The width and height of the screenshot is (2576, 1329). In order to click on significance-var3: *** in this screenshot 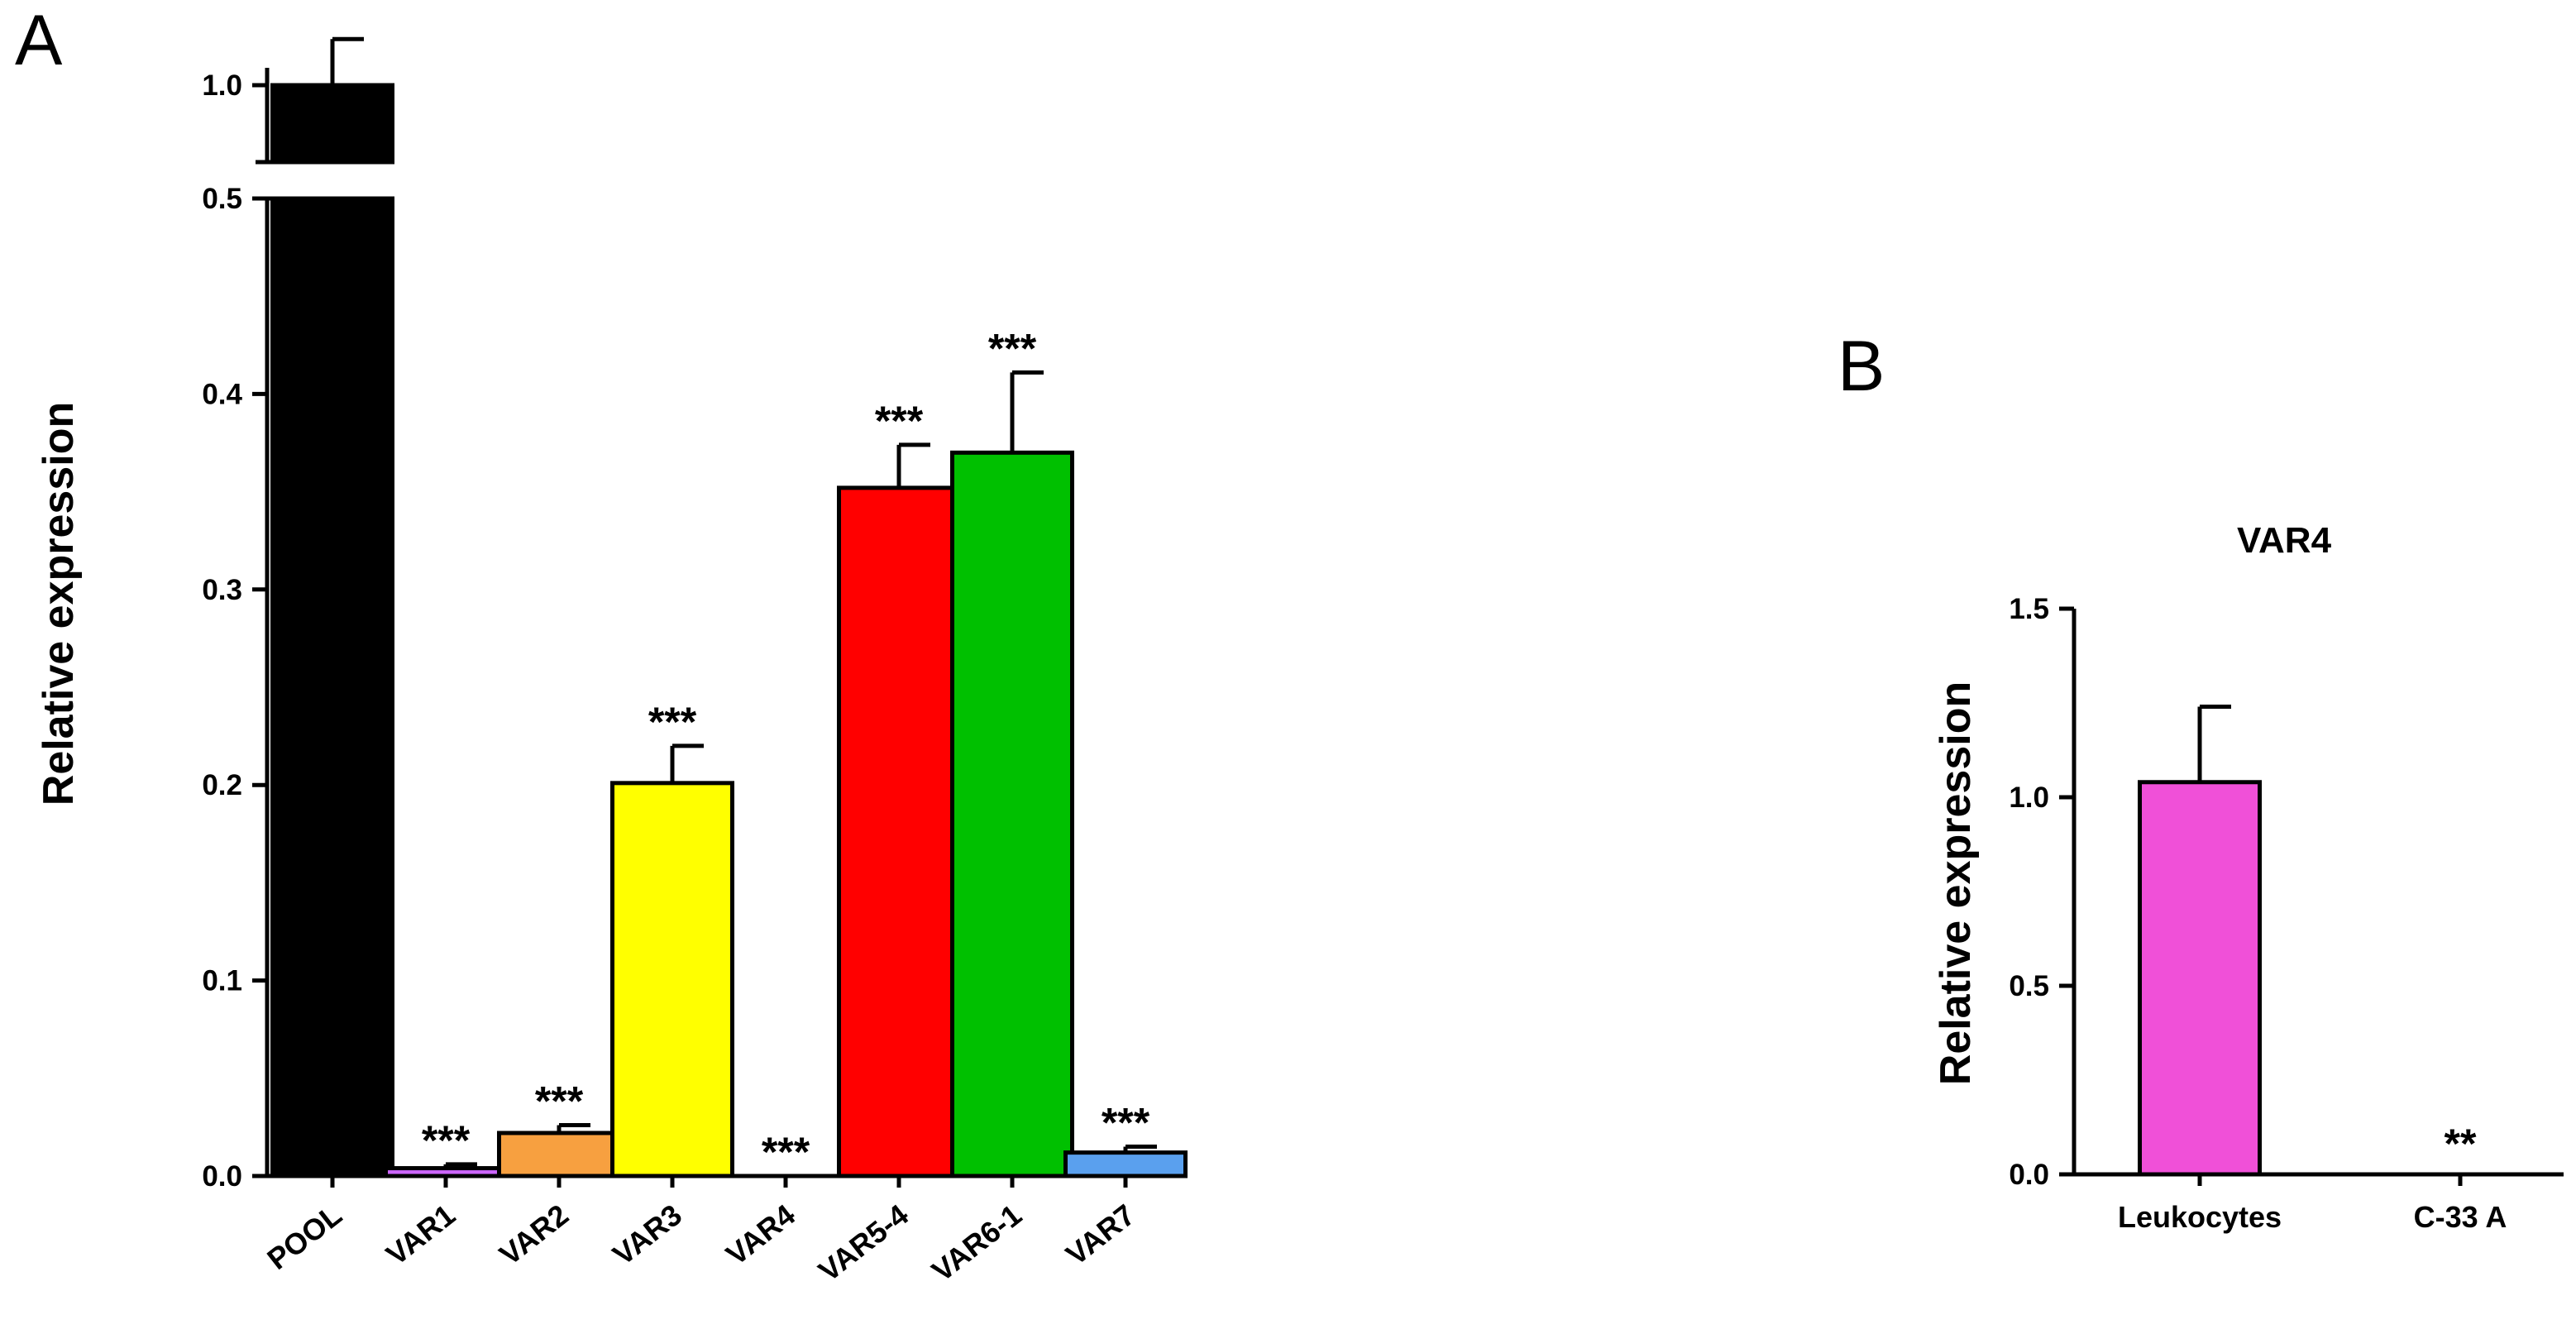, I will do `click(672, 722)`.